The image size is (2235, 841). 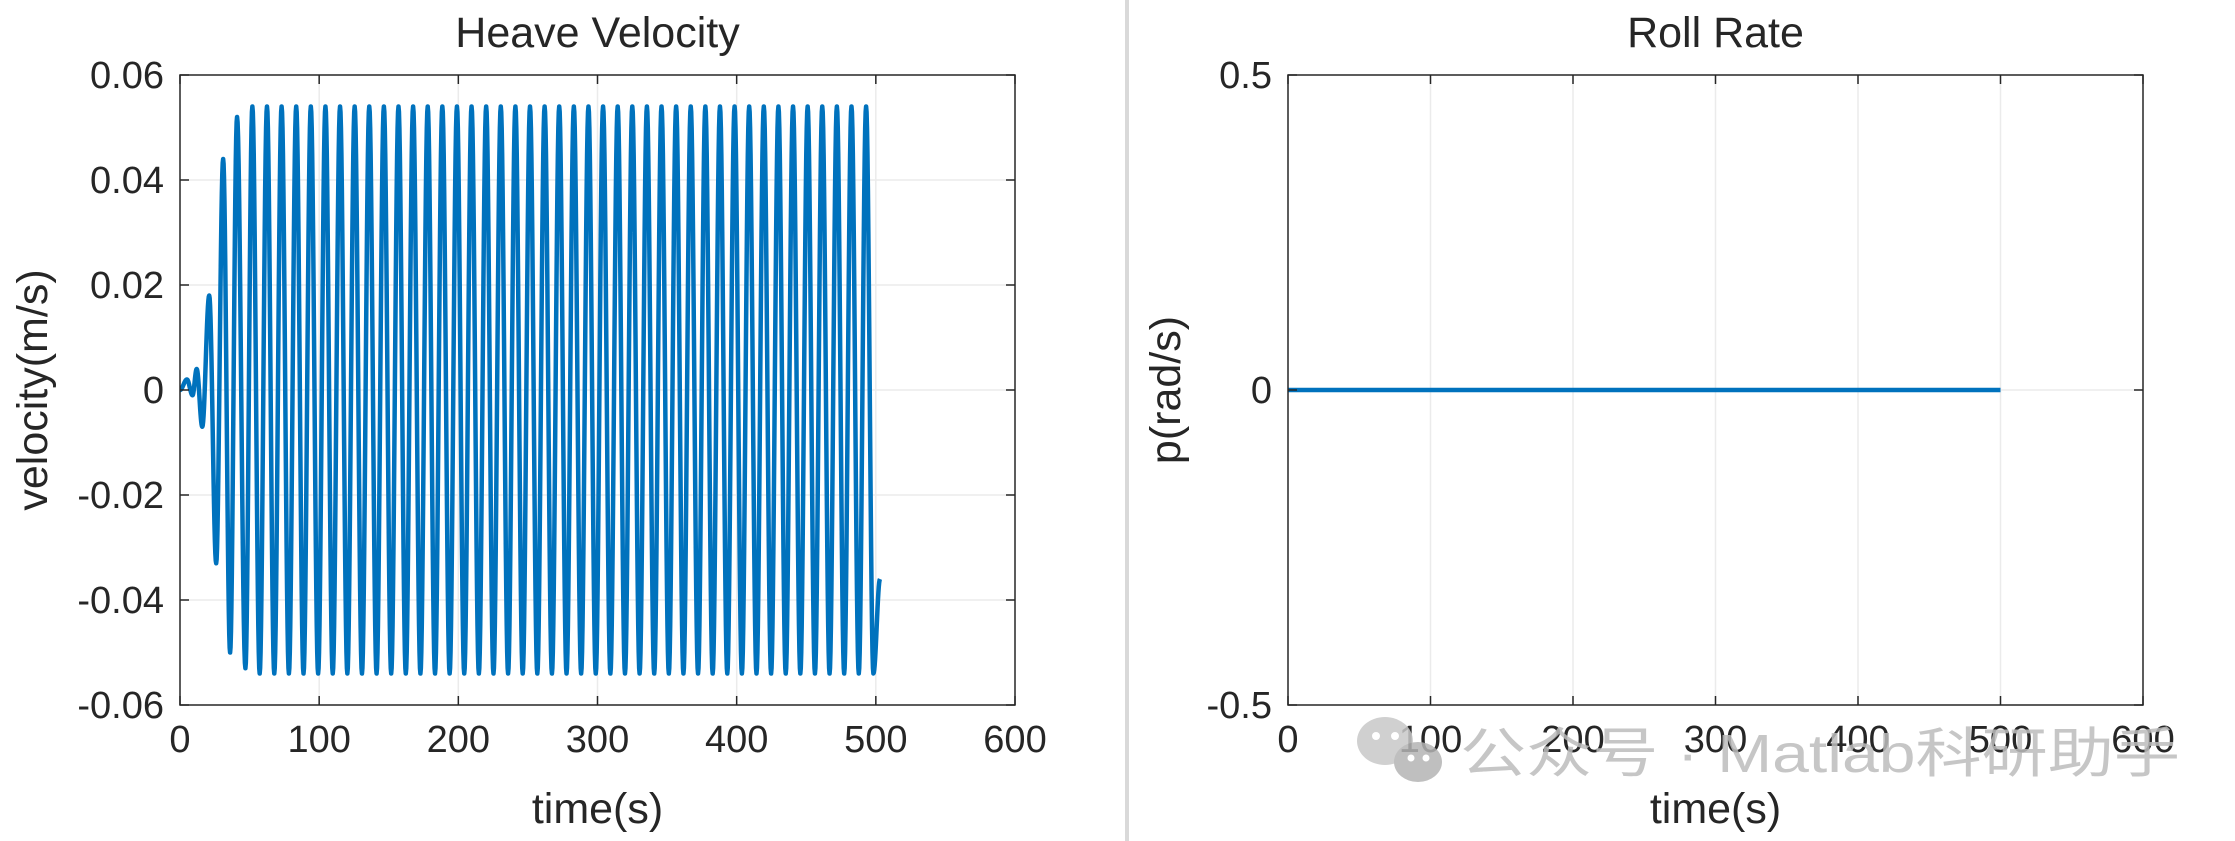 What do you see at coordinates (318, 740) in the screenshot?
I see `x-tick-label: 100` at bounding box center [318, 740].